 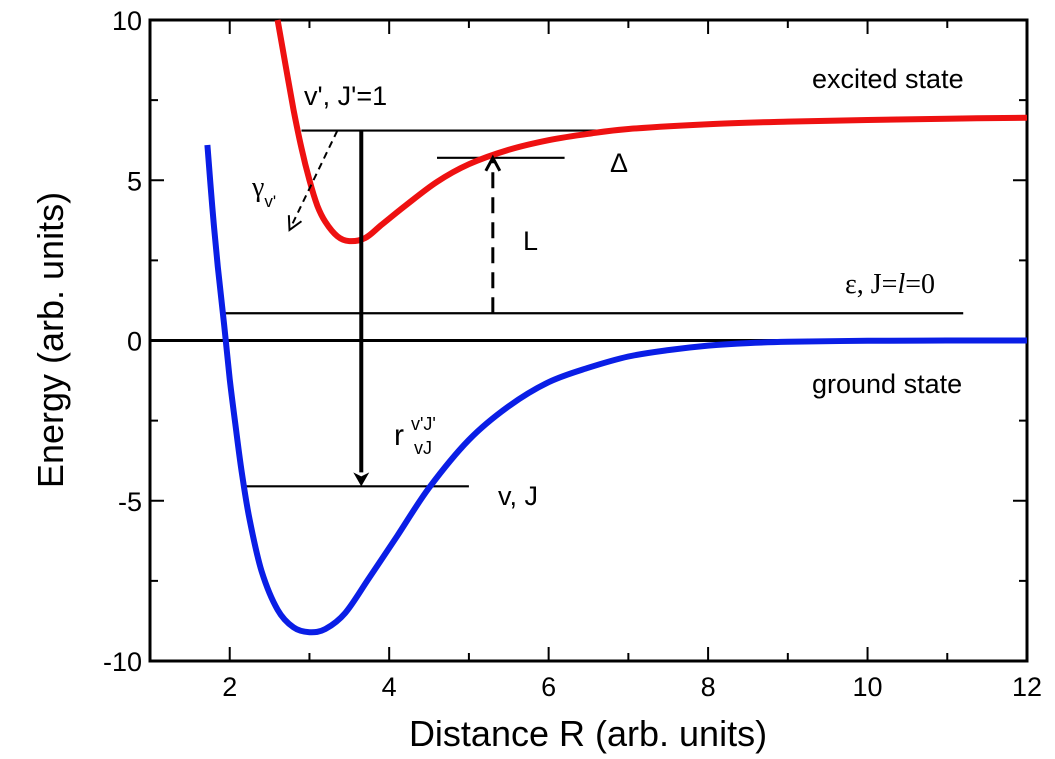 I want to click on y-tick-label: 5, so click(x=134, y=181).